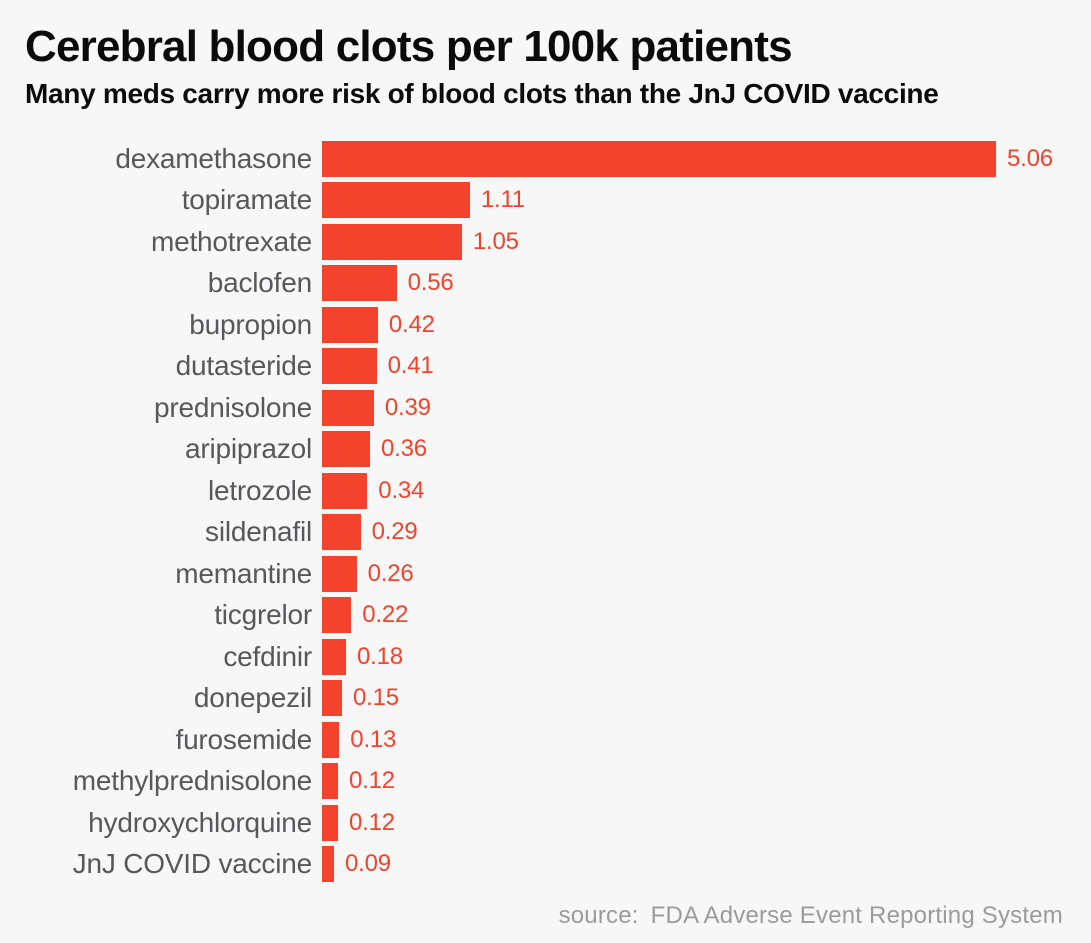 The height and width of the screenshot is (943, 1091). What do you see at coordinates (250, 324) in the screenshot?
I see `category-label: bupropion` at bounding box center [250, 324].